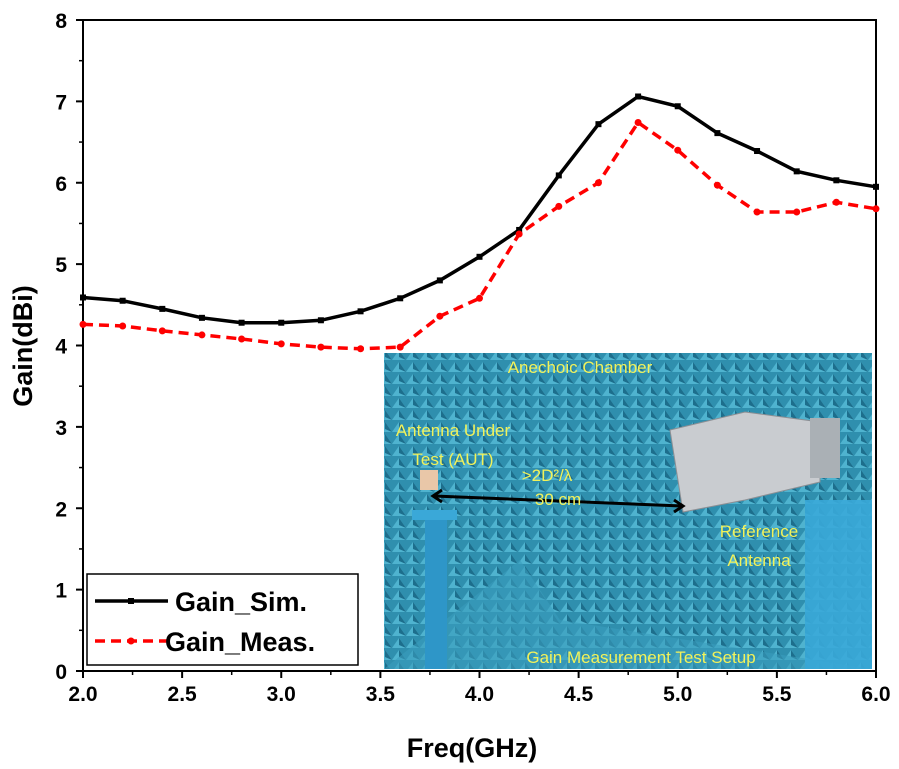 The image size is (899, 769). I want to click on legend-label-meas: Gain_Meas., so click(240, 642).